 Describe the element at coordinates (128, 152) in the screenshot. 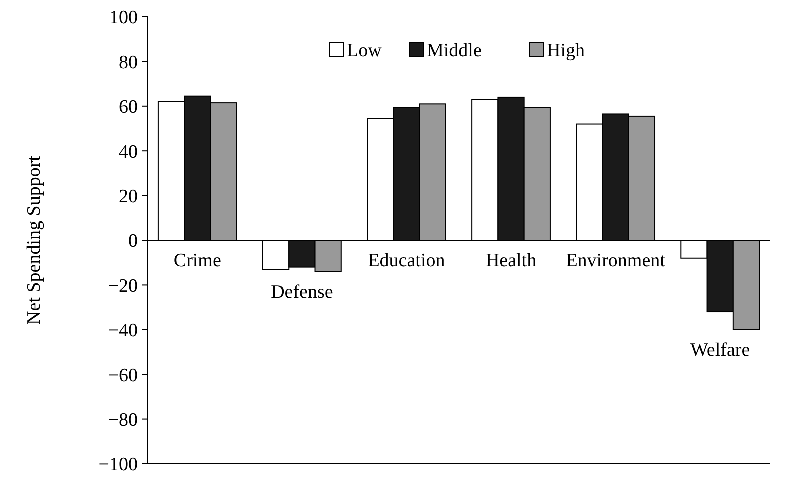

I see `y-tick-label: 40` at that location.